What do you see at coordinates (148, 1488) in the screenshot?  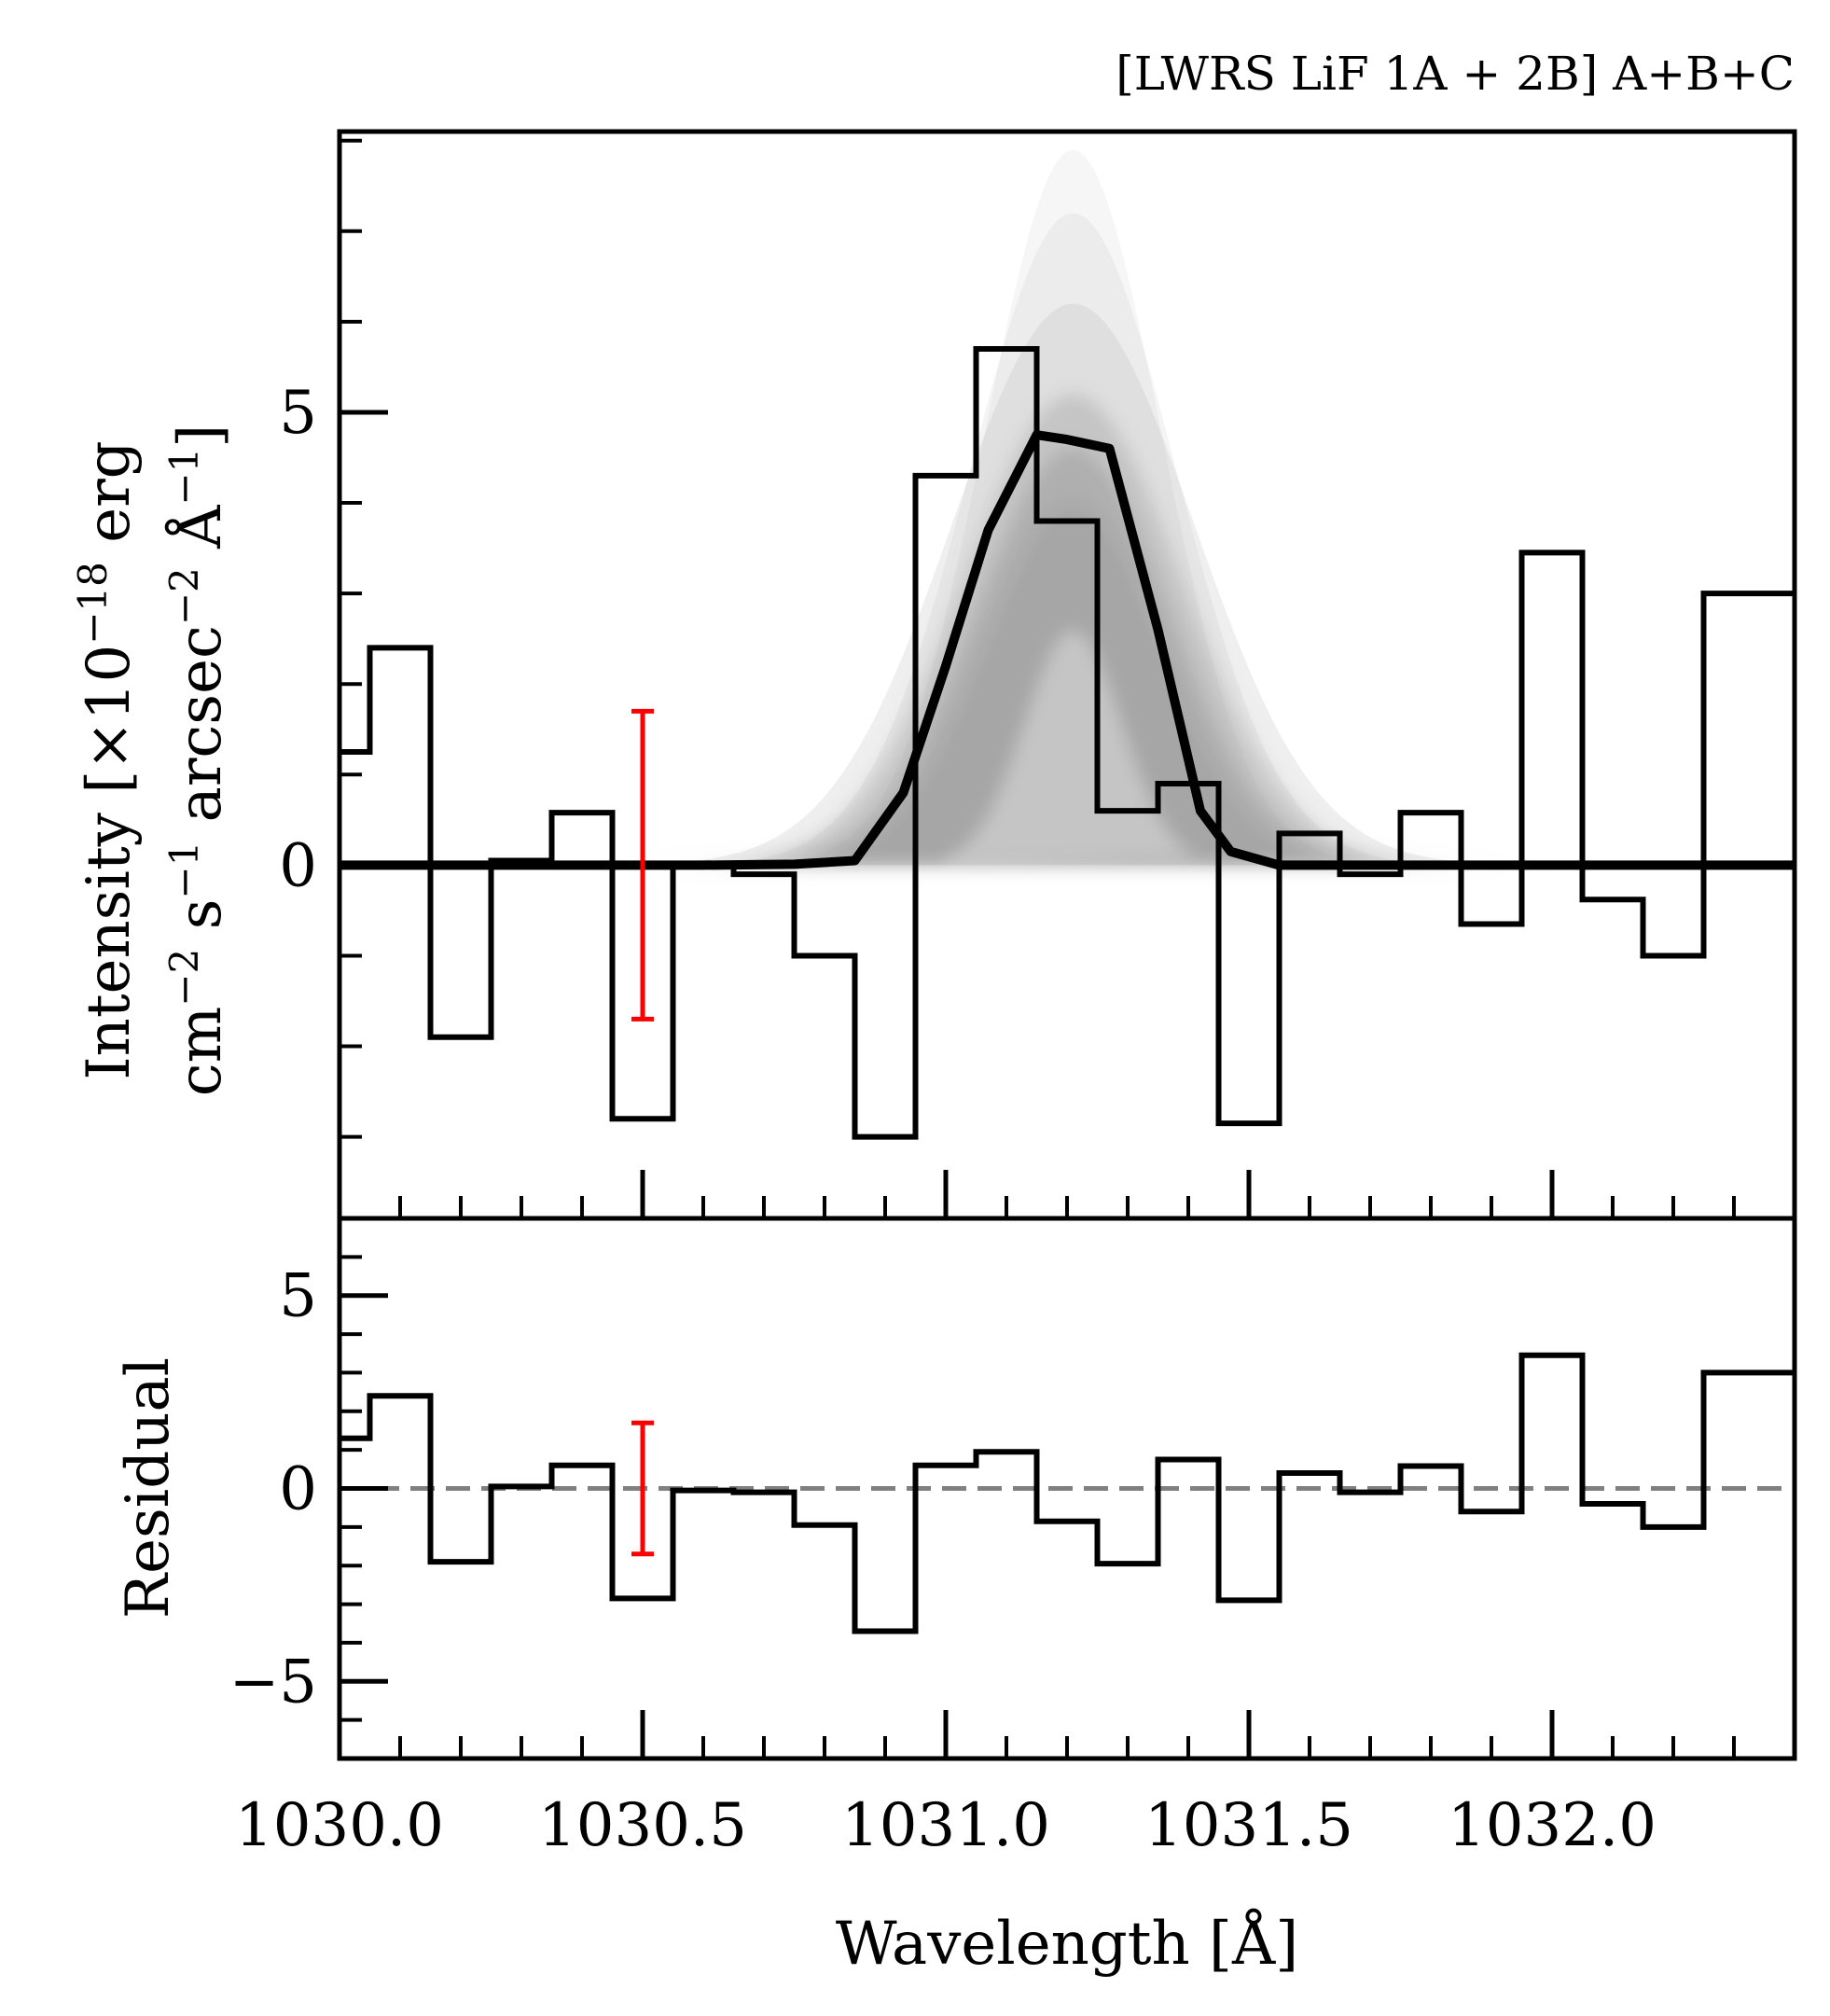 I see `residual-ylabel: Residual` at bounding box center [148, 1488].